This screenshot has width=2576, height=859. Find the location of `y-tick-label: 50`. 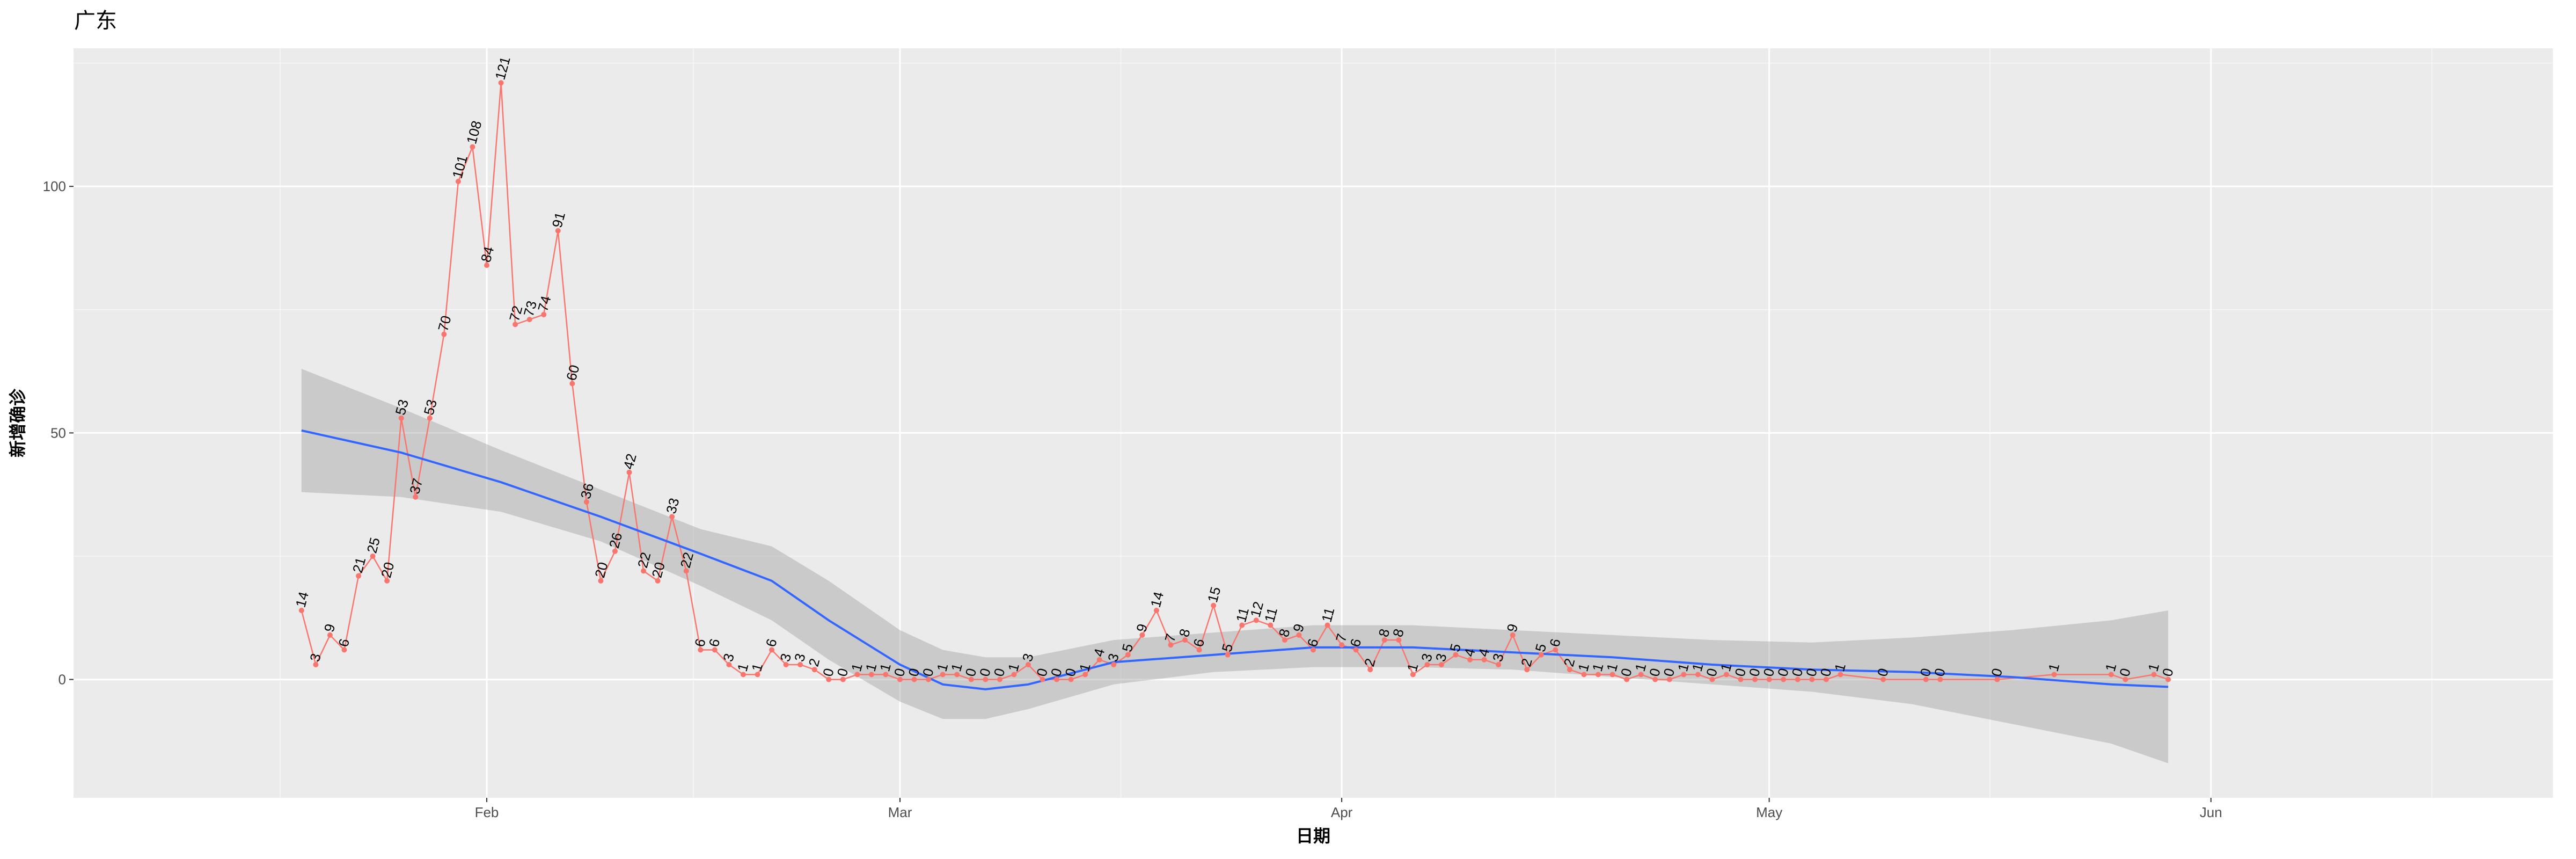

y-tick-label: 50 is located at coordinates (58, 433).